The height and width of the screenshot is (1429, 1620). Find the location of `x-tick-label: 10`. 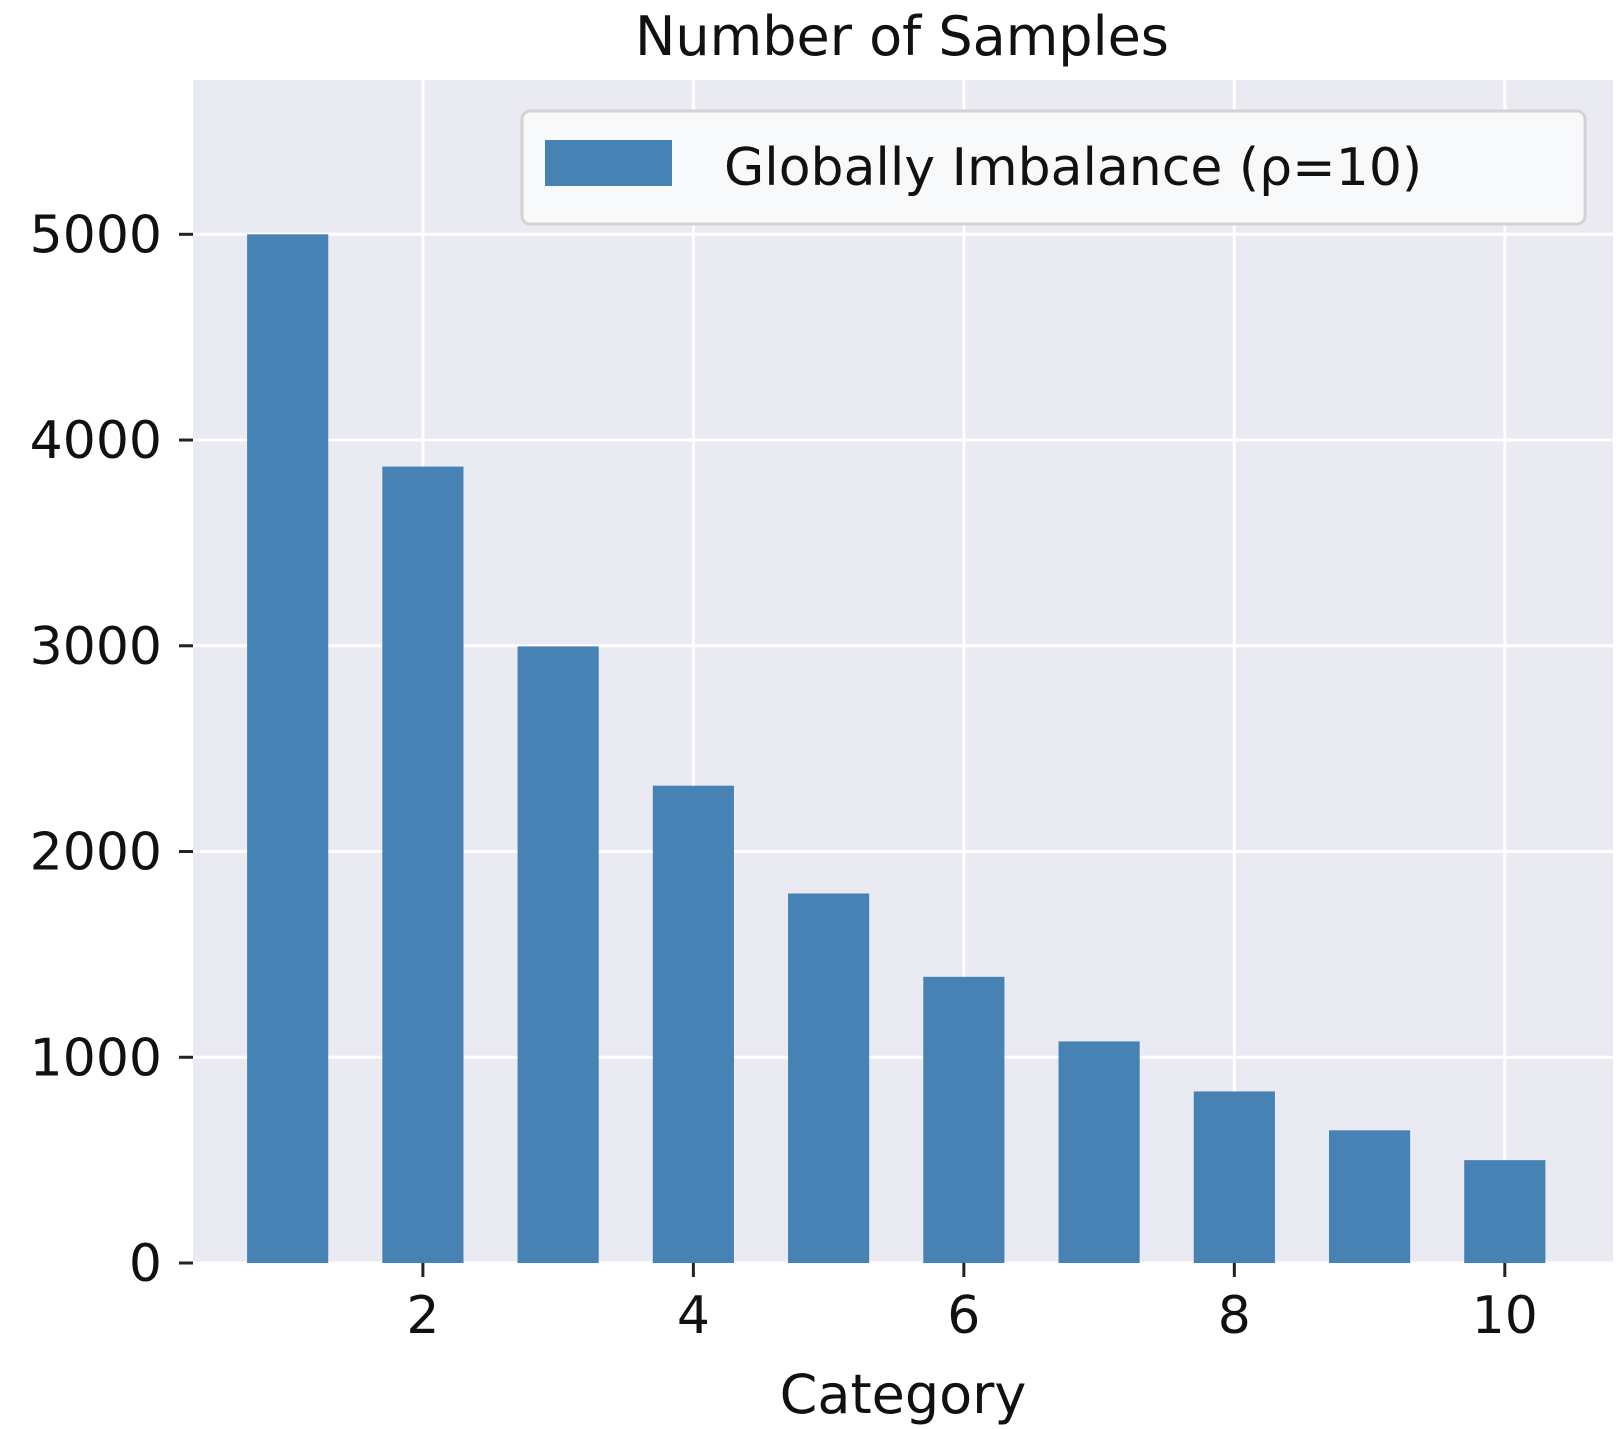

x-tick-label: 10 is located at coordinates (1505, 1316).